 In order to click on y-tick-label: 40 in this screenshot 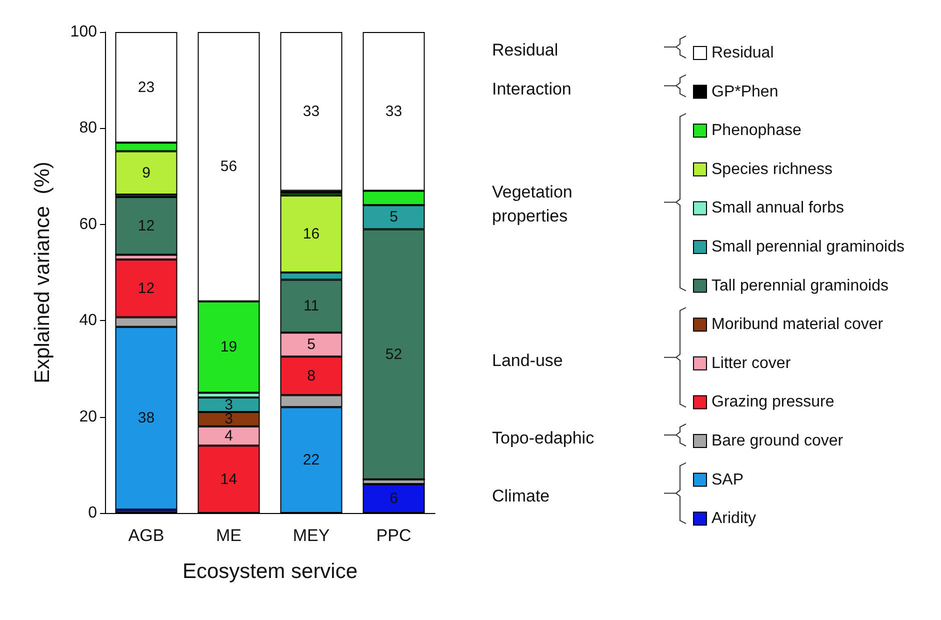, I will do `click(88, 321)`.